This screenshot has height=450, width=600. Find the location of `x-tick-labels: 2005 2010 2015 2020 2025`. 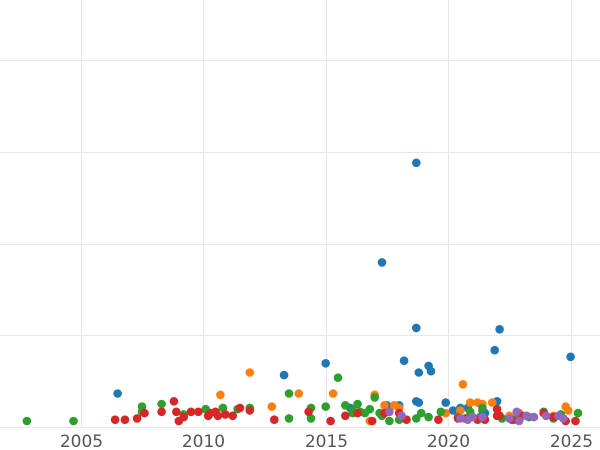

x-tick-labels: 2005 2010 2015 2020 2025 is located at coordinates (326, 441).